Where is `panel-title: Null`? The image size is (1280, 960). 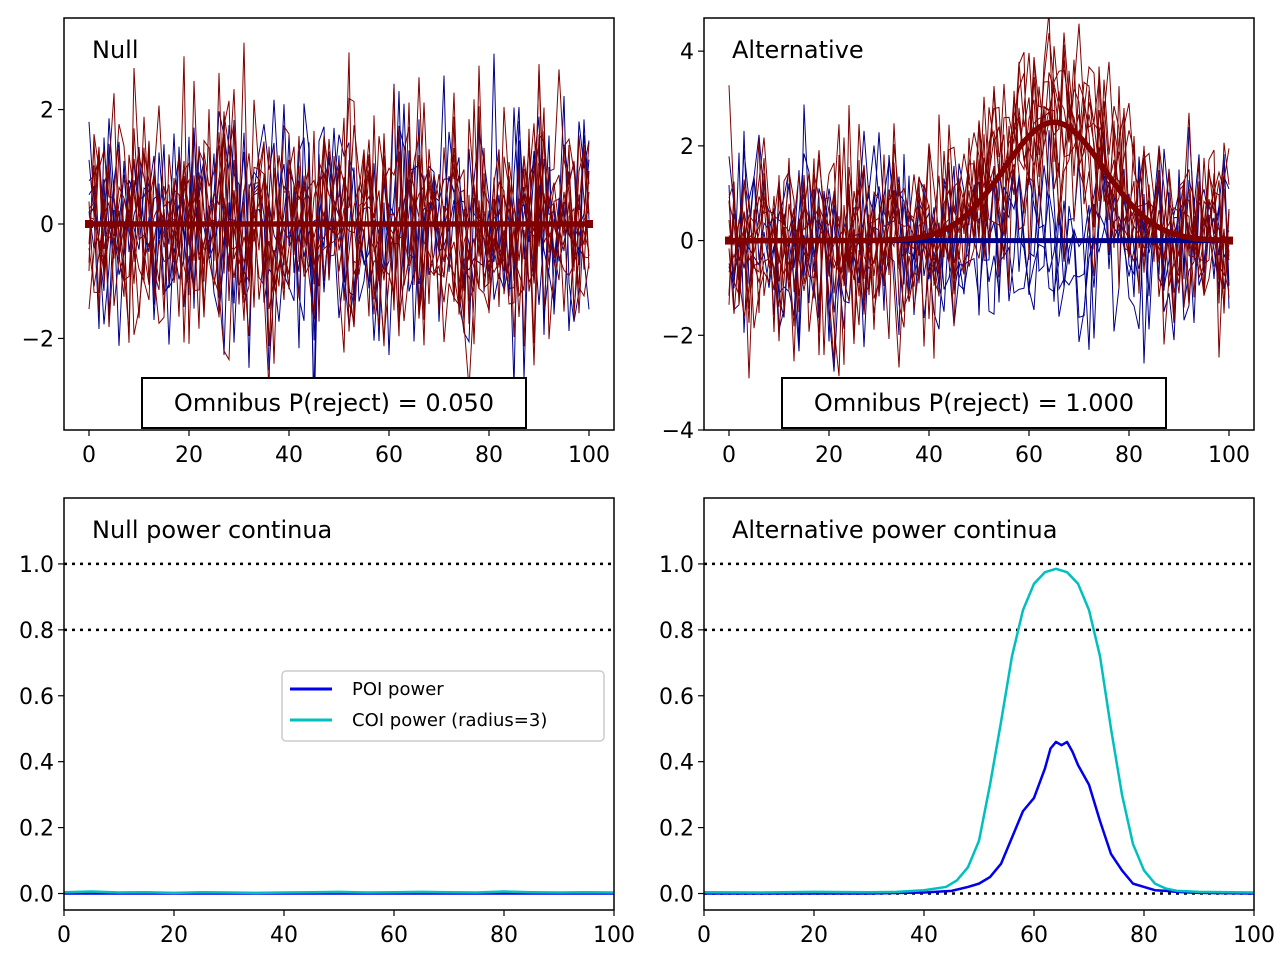 panel-title: Null is located at coordinates (115, 50).